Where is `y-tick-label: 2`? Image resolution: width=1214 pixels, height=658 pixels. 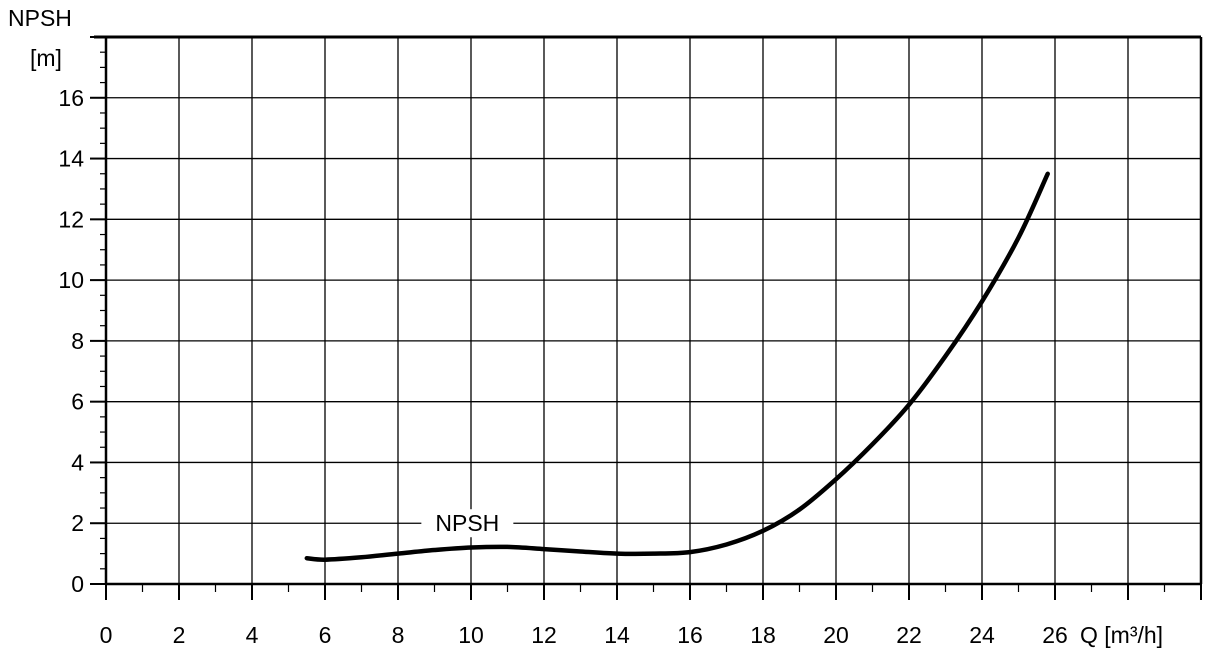 y-tick-label: 2 is located at coordinates (77, 523).